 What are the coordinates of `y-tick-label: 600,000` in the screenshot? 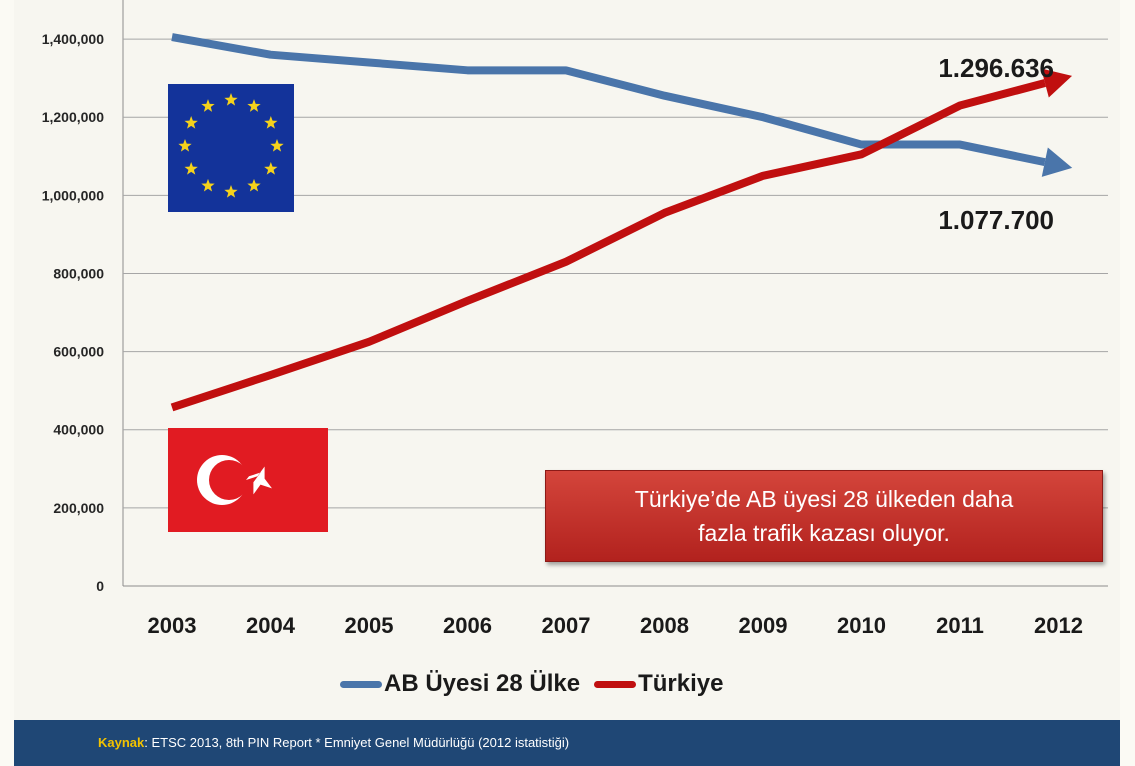 It's located at (78, 352).